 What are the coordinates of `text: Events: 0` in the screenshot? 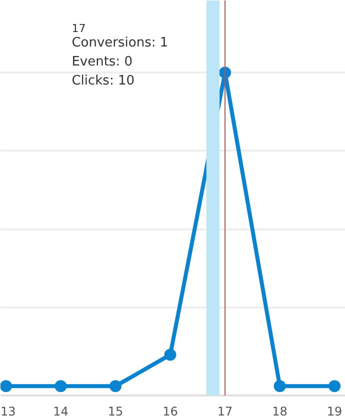 It's located at (102, 62).